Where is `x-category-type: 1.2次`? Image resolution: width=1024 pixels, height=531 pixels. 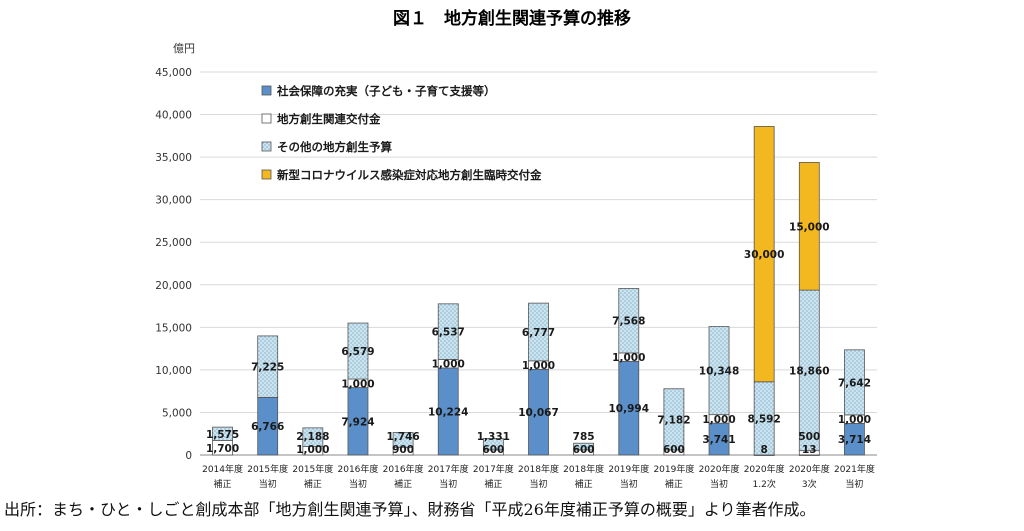
x-category-type: 1.2次 is located at coordinates (764, 484).